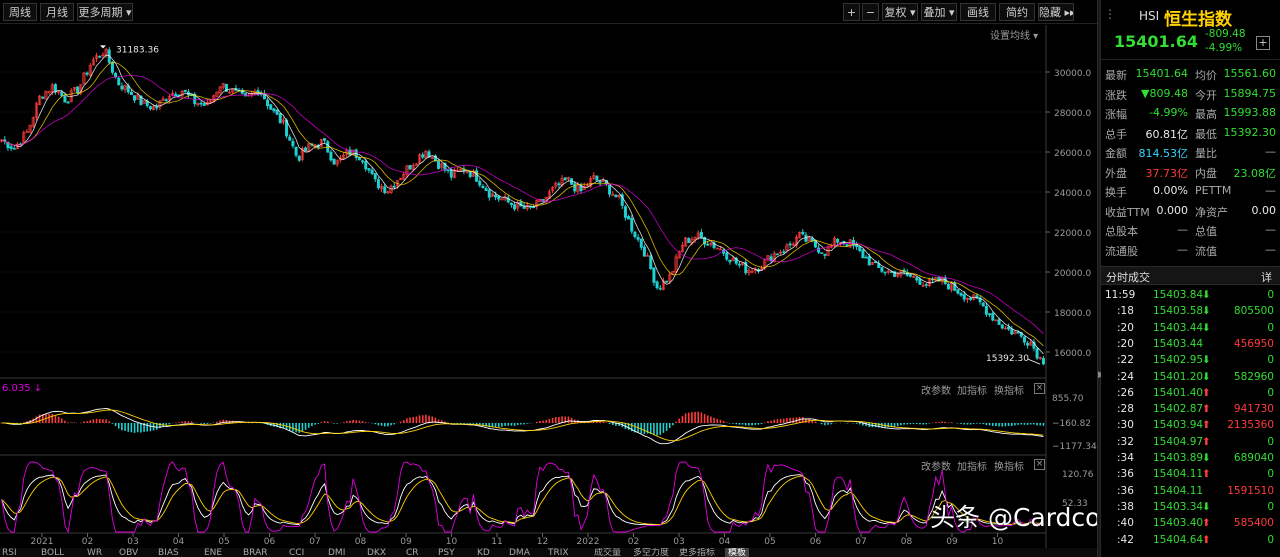 This screenshot has width=1280, height=557. What do you see at coordinates (270, 542) in the screenshot?
I see `x-tick-label: 06` at bounding box center [270, 542].